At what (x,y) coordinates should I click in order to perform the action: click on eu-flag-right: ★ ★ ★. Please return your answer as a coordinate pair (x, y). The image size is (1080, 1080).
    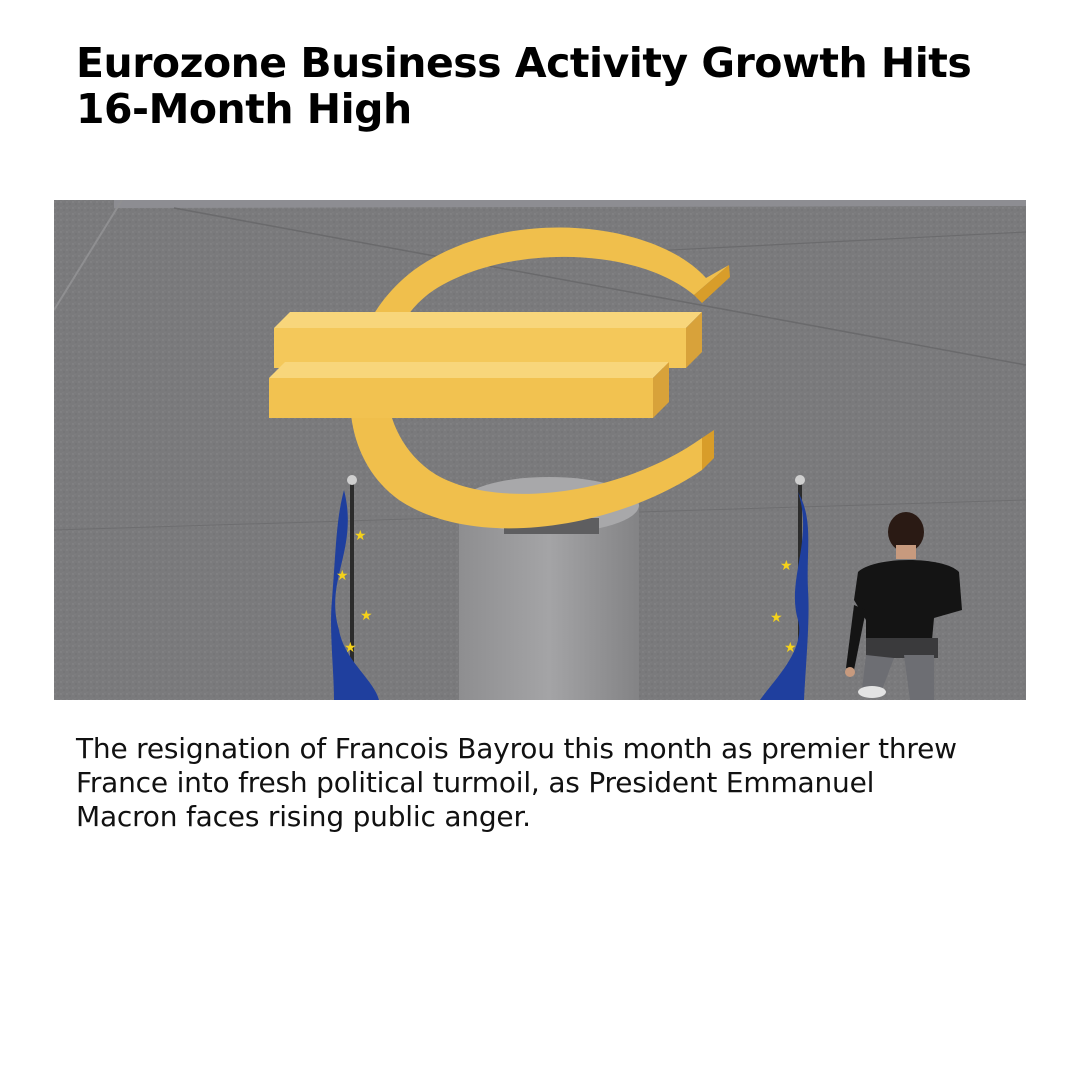
    Looking at the image, I should click on (784, 587).